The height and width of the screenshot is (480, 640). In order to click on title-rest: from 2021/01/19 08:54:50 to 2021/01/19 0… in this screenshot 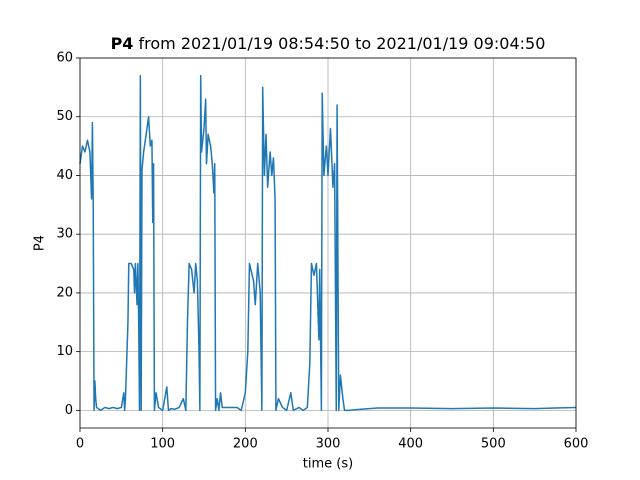, I will do `click(342, 43)`.